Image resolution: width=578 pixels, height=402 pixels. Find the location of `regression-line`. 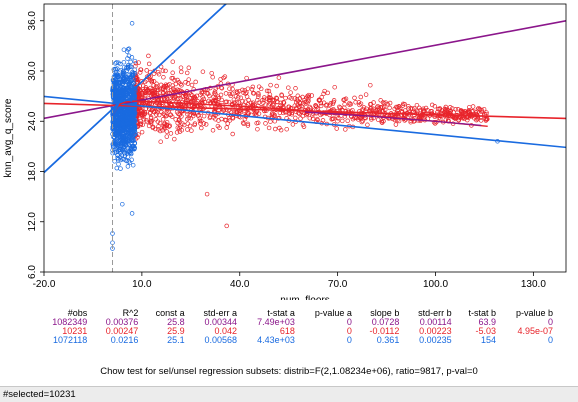

regression-line is located at coordinates (136, 89).